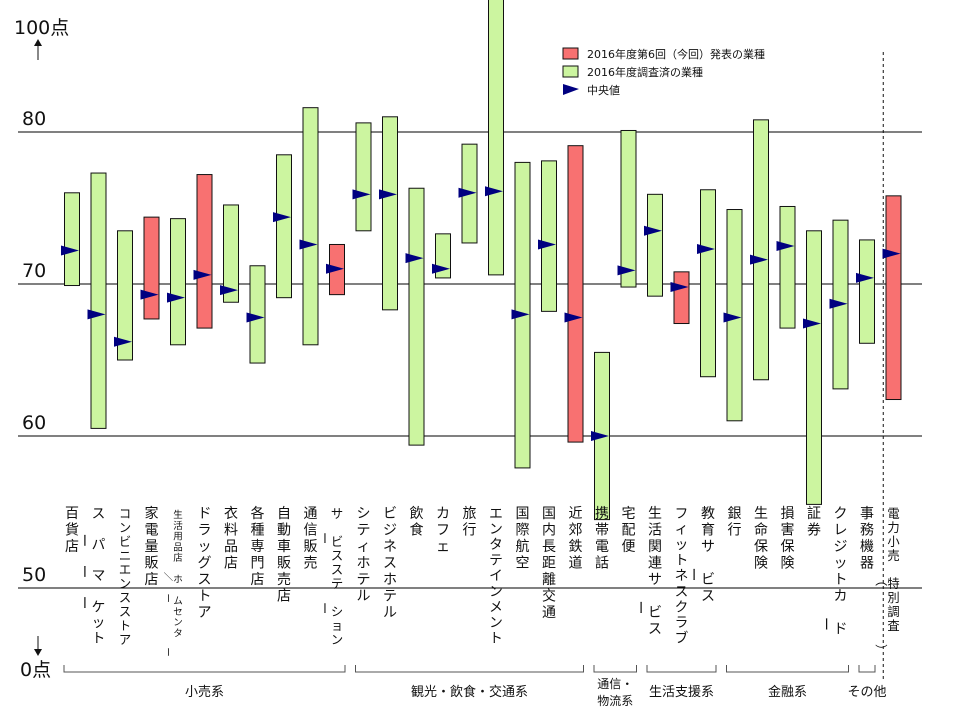  What do you see at coordinates (549, 563) in the screenshot?
I see `category-label: 国内長距離交通` at bounding box center [549, 563].